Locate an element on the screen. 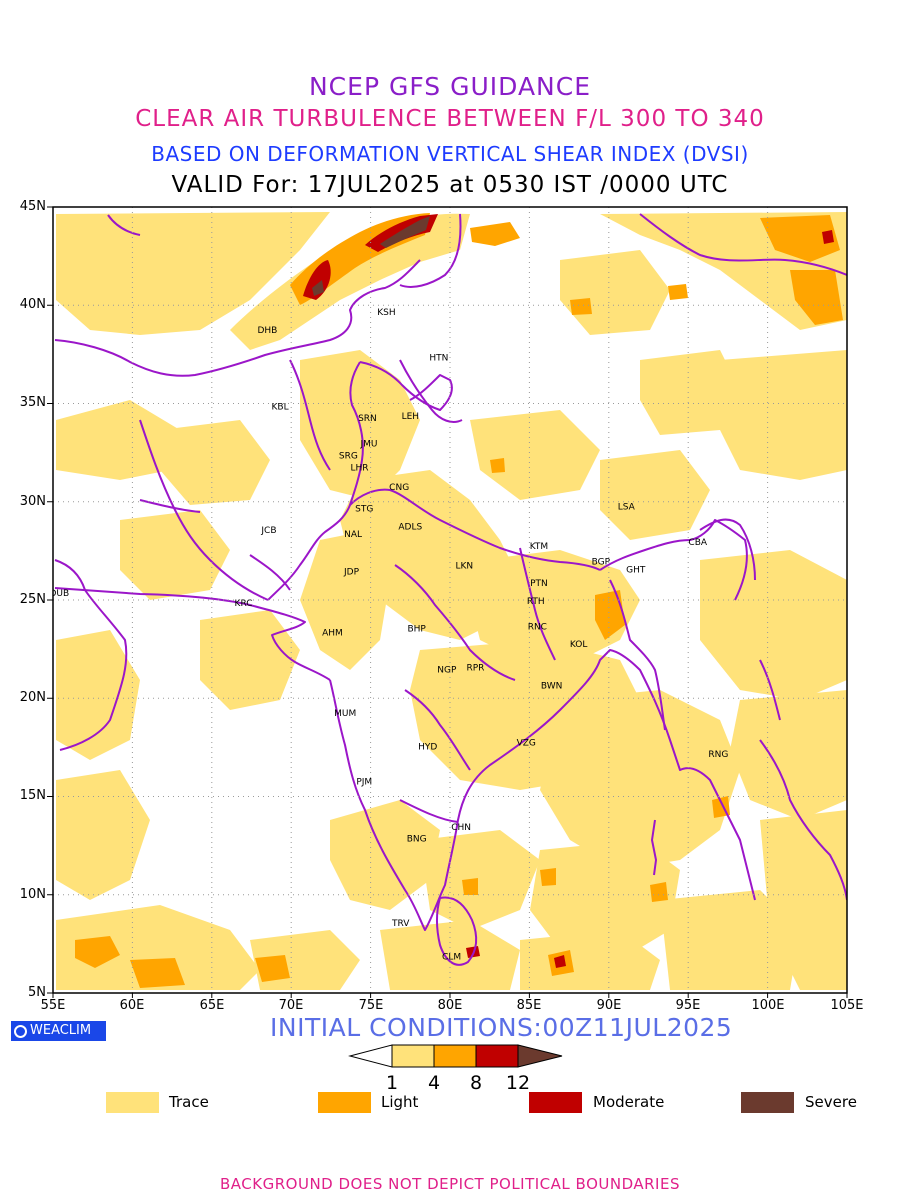 Image resolution: width=900 pixels, height=1200 pixels. legend-swatch-trace is located at coordinates (132, 1102).